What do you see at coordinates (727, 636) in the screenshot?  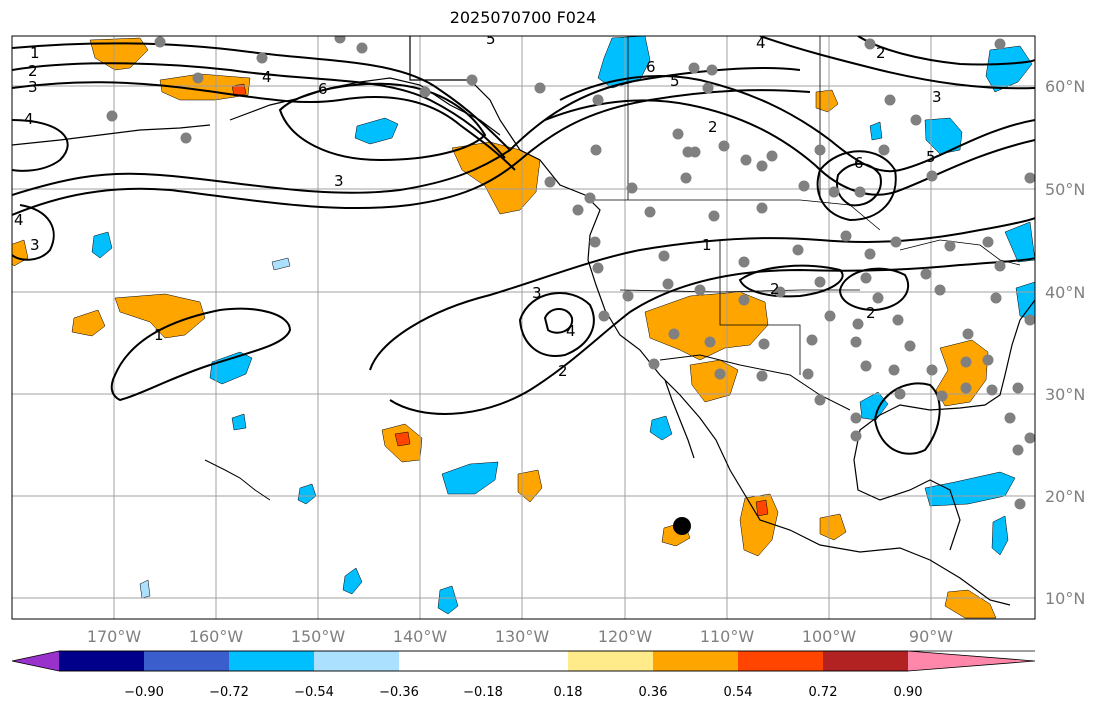 I see `lon-tick-label: 110°W` at bounding box center [727, 636].